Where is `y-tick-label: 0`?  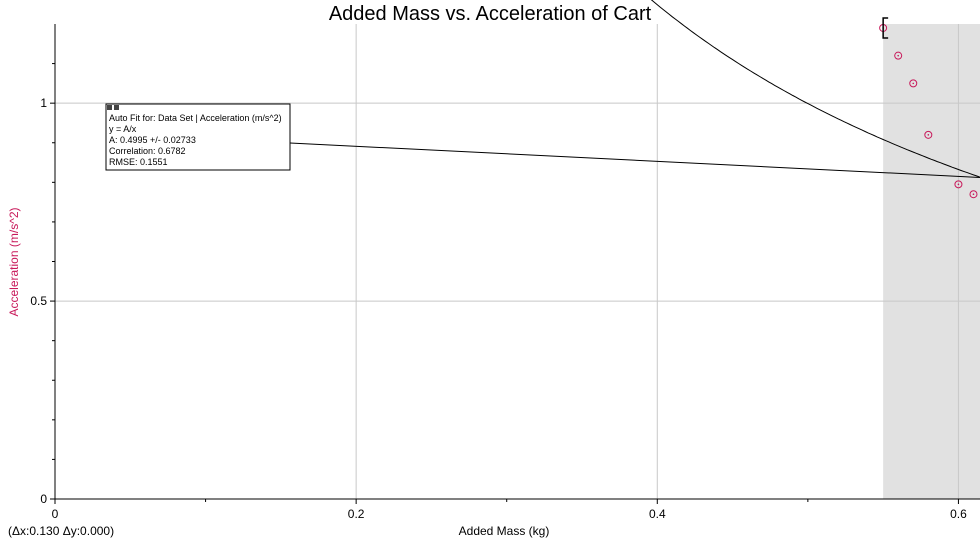 y-tick-label: 0 is located at coordinates (43, 499).